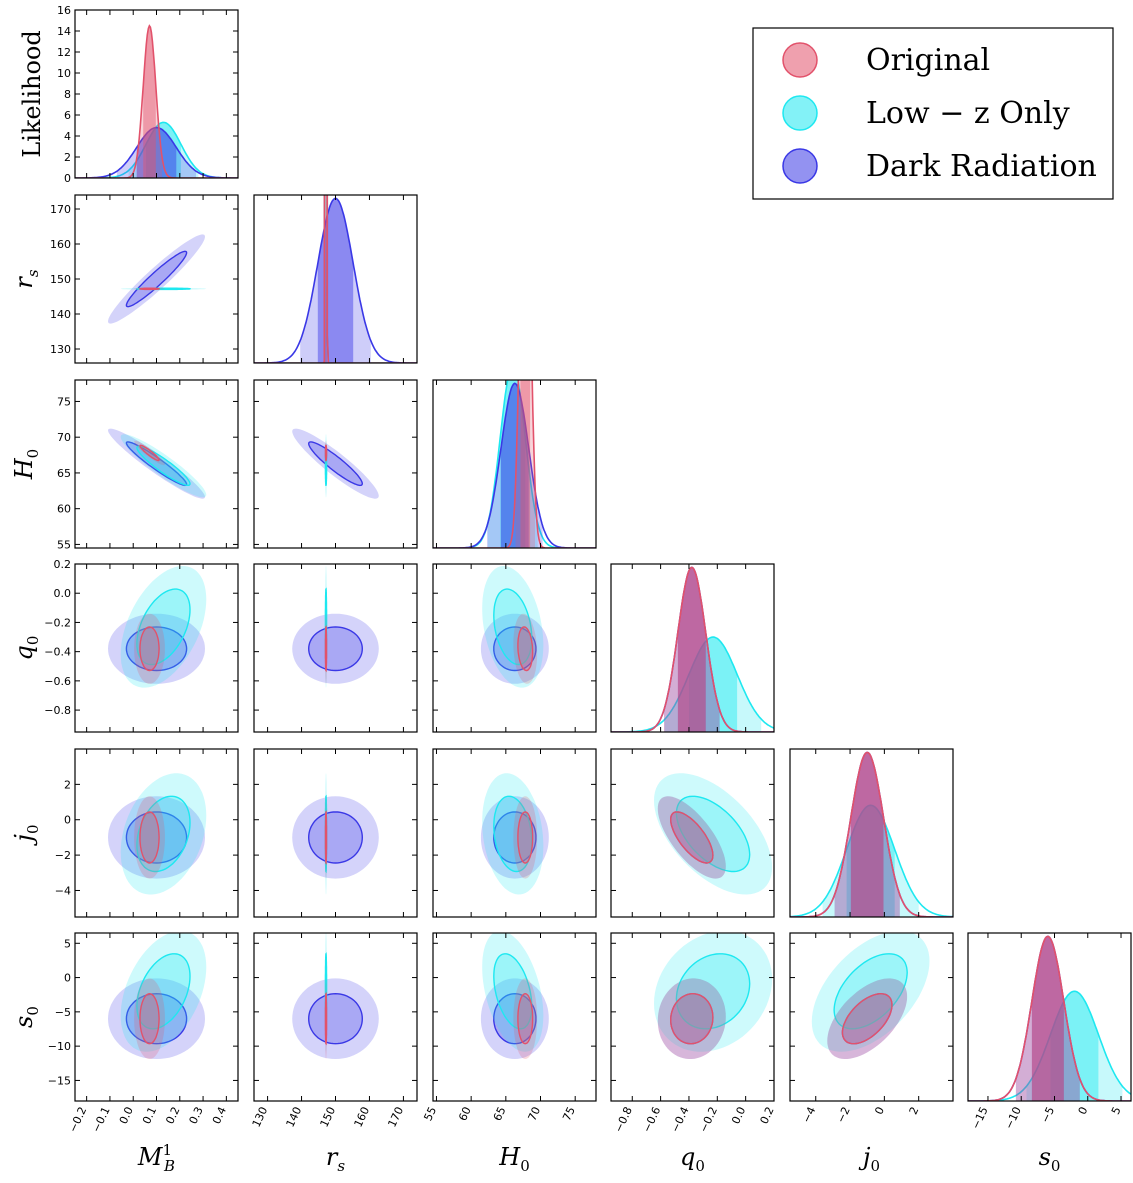 The width and height of the screenshot is (1133, 1183). I want to click on marginal-curve-dark-radiation, so click(156, 152).